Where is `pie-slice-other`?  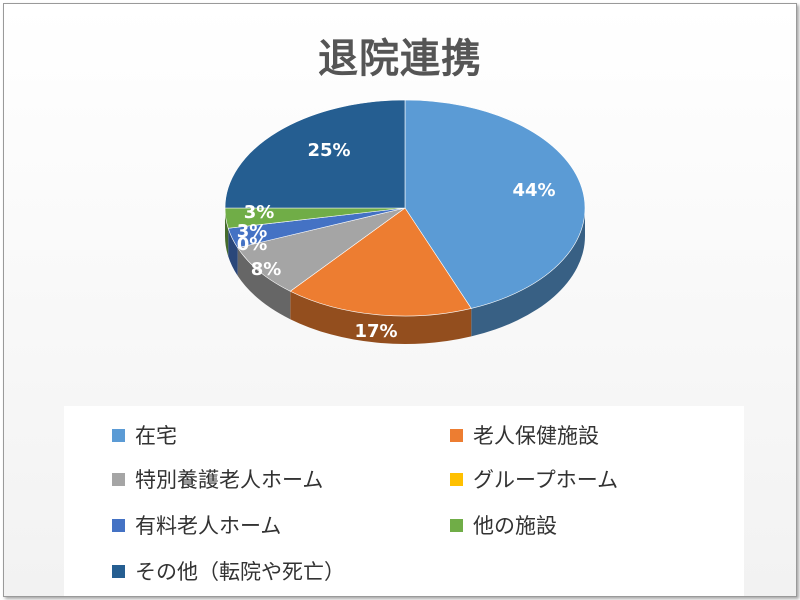
pie-slice-other is located at coordinates (315, 154).